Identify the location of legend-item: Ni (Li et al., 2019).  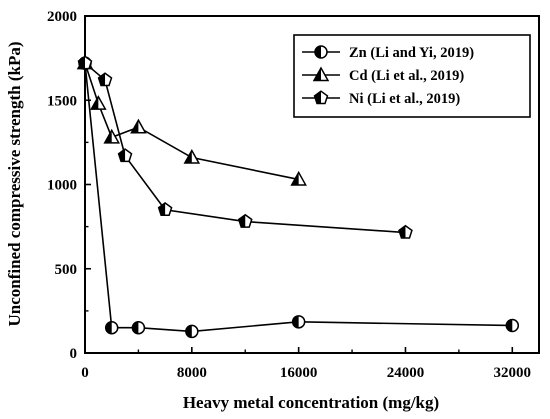
(381, 98).